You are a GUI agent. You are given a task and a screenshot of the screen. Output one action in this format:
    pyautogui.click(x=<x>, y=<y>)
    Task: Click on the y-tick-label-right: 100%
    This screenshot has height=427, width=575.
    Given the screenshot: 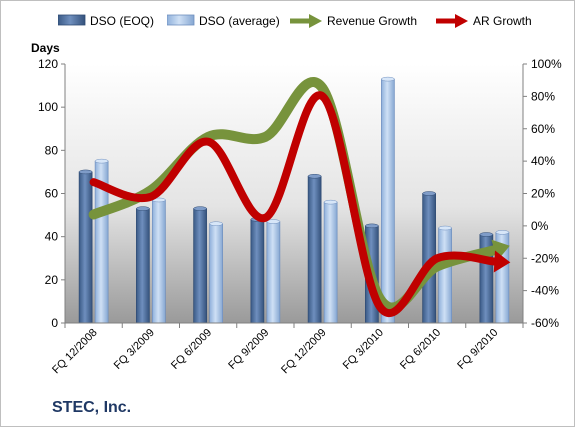 What is the action you would take?
    pyautogui.click(x=546, y=64)
    